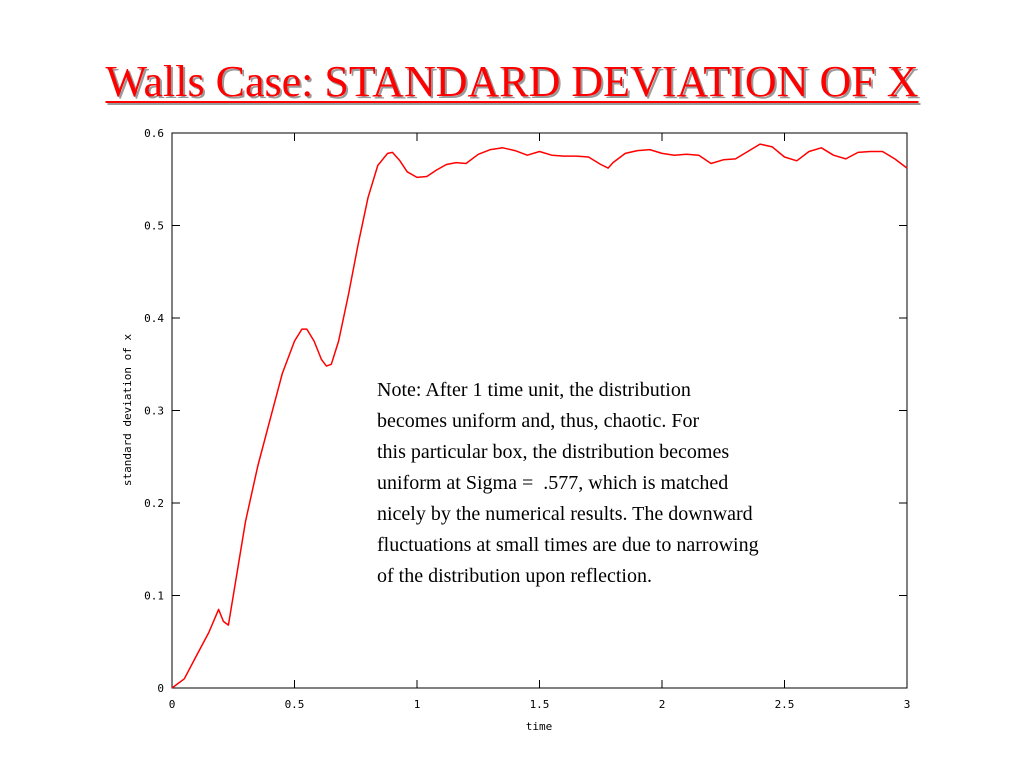 The image size is (1024, 768). Describe the element at coordinates (172, 704) in the screenshot. I see `x-tick-label: 0` at that location.